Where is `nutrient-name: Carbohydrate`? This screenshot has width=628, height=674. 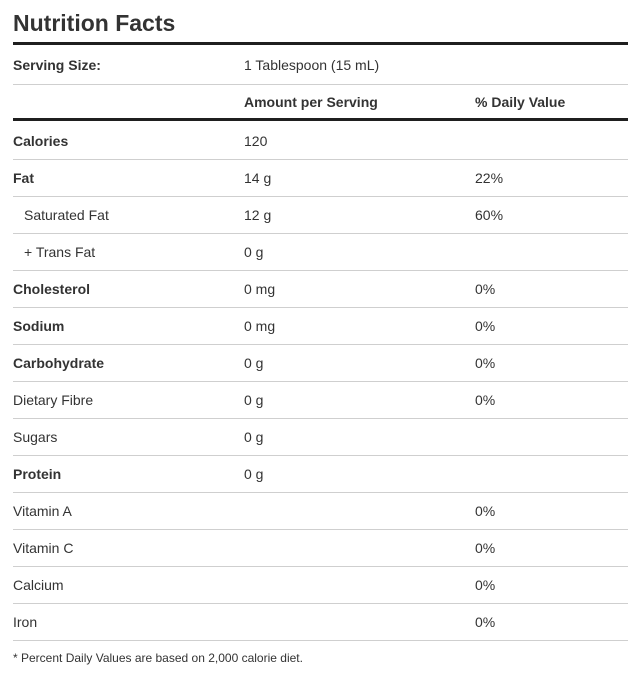
nutrient-name: Carbohydrate is located at coordinates (59, 363).